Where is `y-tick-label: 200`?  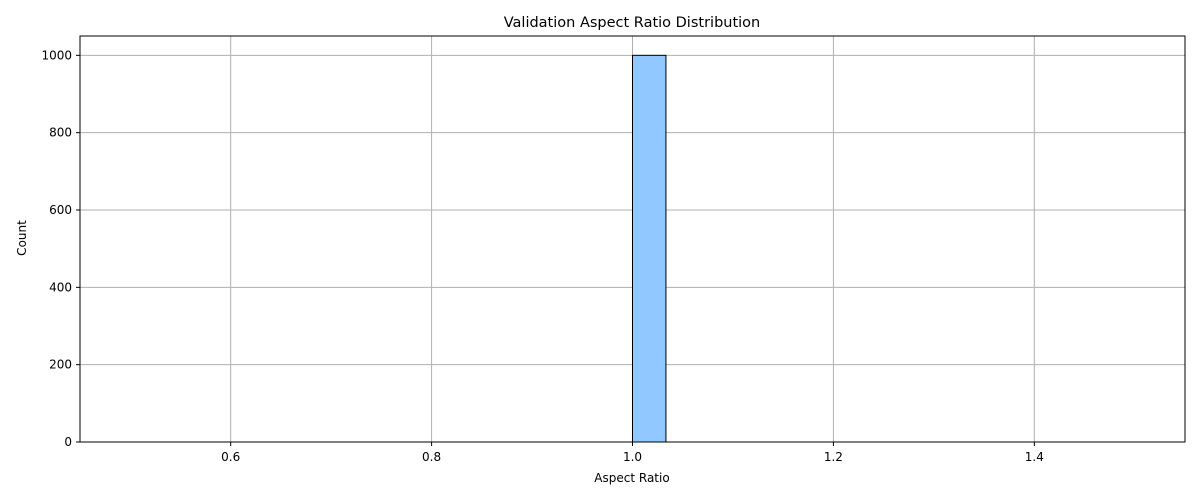 y-tick-label: 200 is located at coordinates (60, 365).